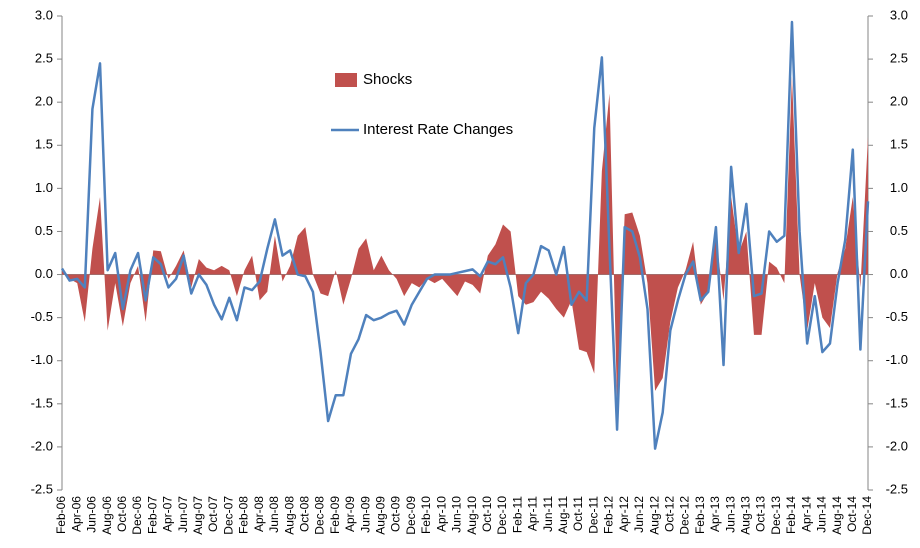 The width and height of the screenshot is (920, 548). Describe the element at coordinates (822, 514) in the screenshot. I see `x-tick-label: Jun-14` at that location.